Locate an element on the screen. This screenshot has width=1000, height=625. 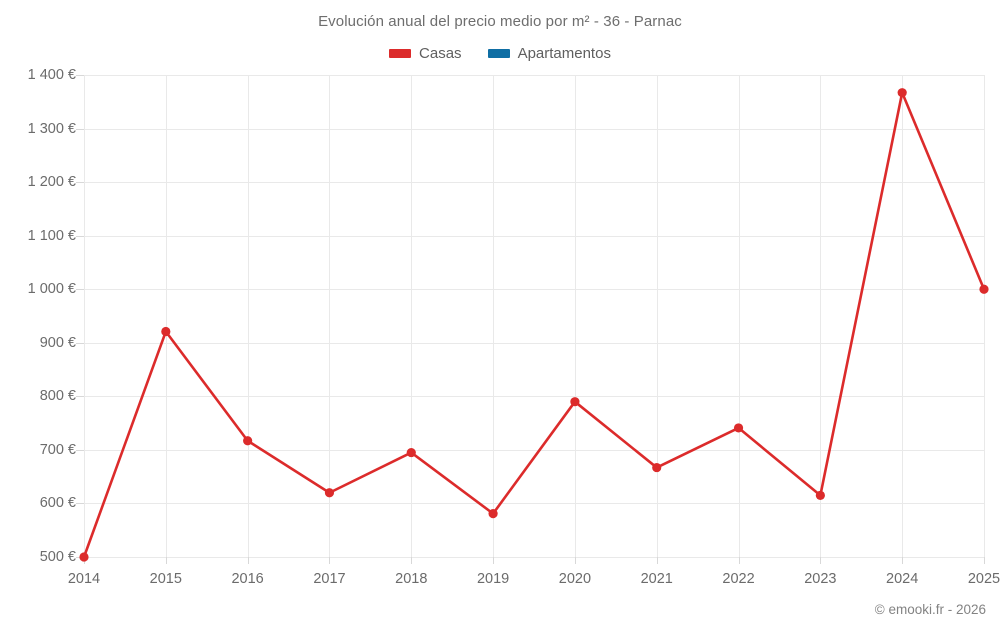
x-tick-label: 2025 is located at coordinates (983, 579).